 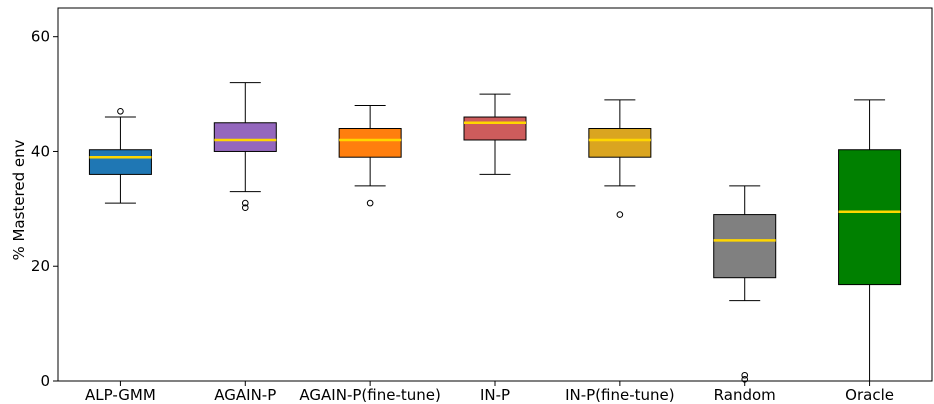 What do you see at coordinates (19, 199) in the screenshot?
I see `y-axis-label: % Mastered env` at bounding box center [19, 199].